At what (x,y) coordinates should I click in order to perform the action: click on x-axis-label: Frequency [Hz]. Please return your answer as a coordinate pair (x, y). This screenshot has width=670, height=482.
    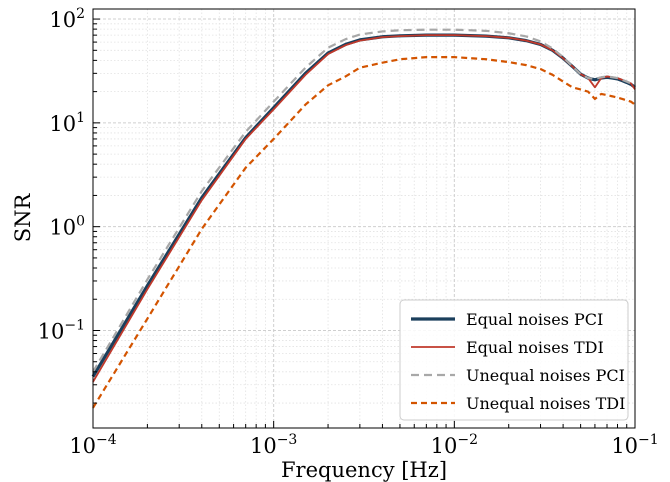
    Looking at the image, I should click on (364, 470).